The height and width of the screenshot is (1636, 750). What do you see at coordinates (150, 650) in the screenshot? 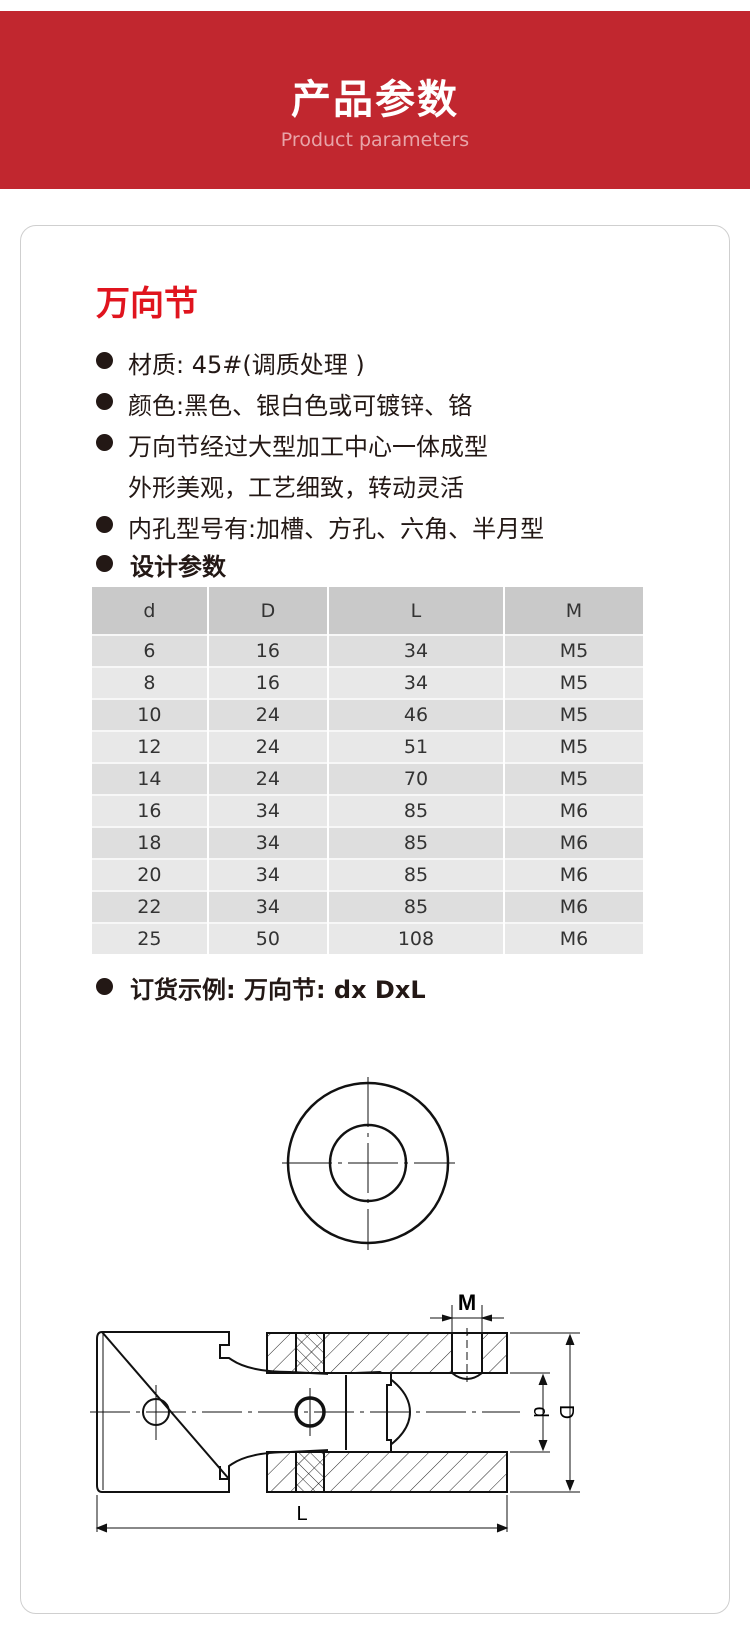
I see `table-cell: 6` at bounding box center [150, 650].